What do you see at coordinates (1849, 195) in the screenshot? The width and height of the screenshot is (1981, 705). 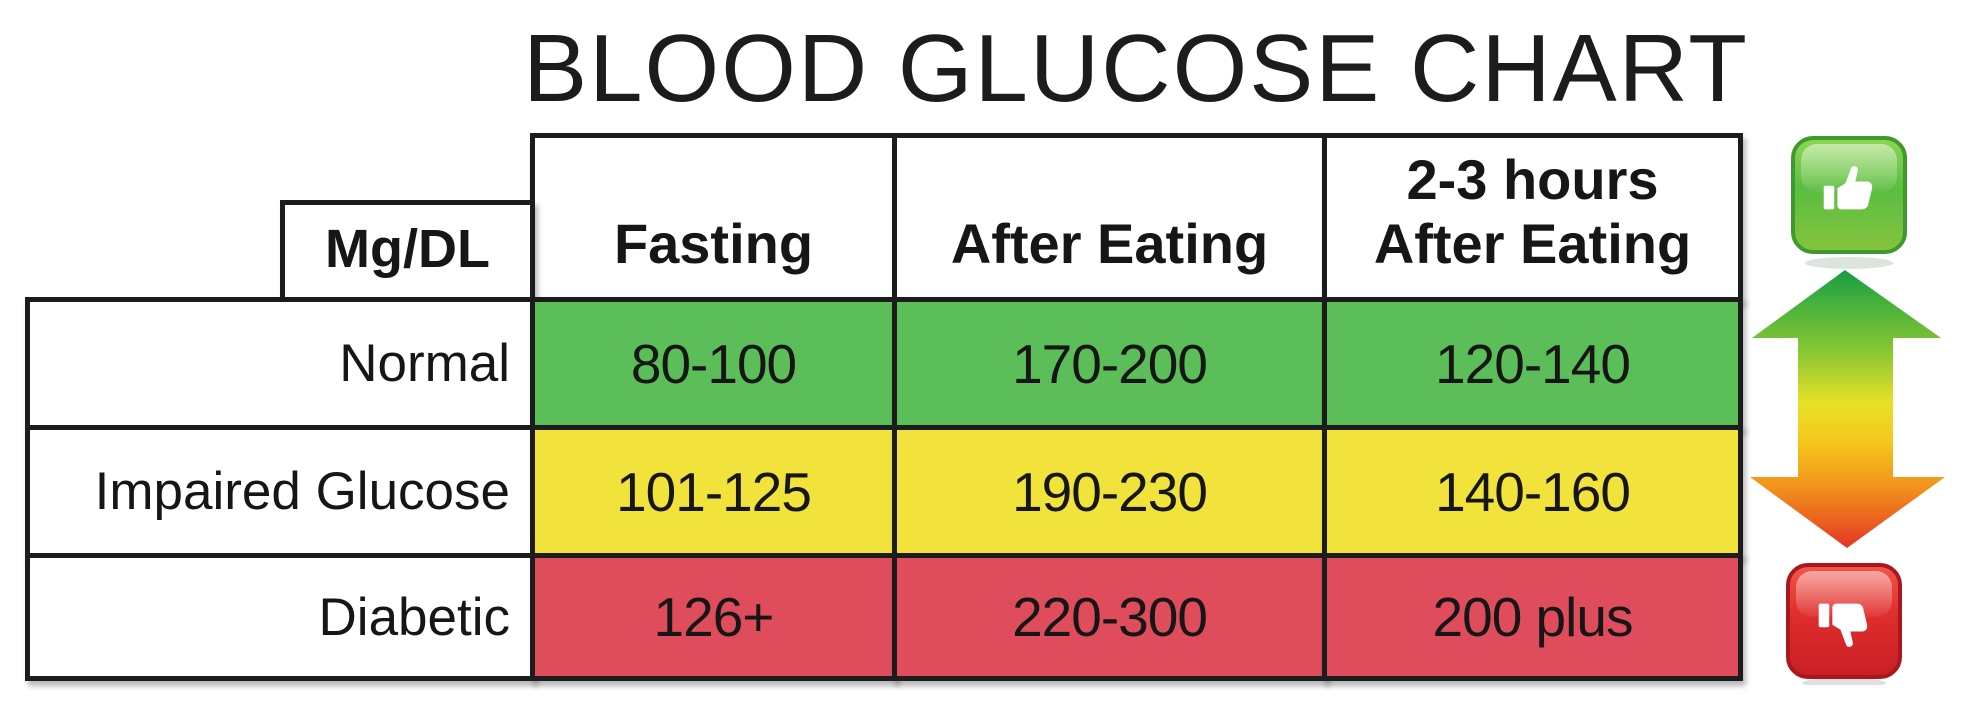 I see `thumbs-up-icon` at bounding box center [1849, 195].